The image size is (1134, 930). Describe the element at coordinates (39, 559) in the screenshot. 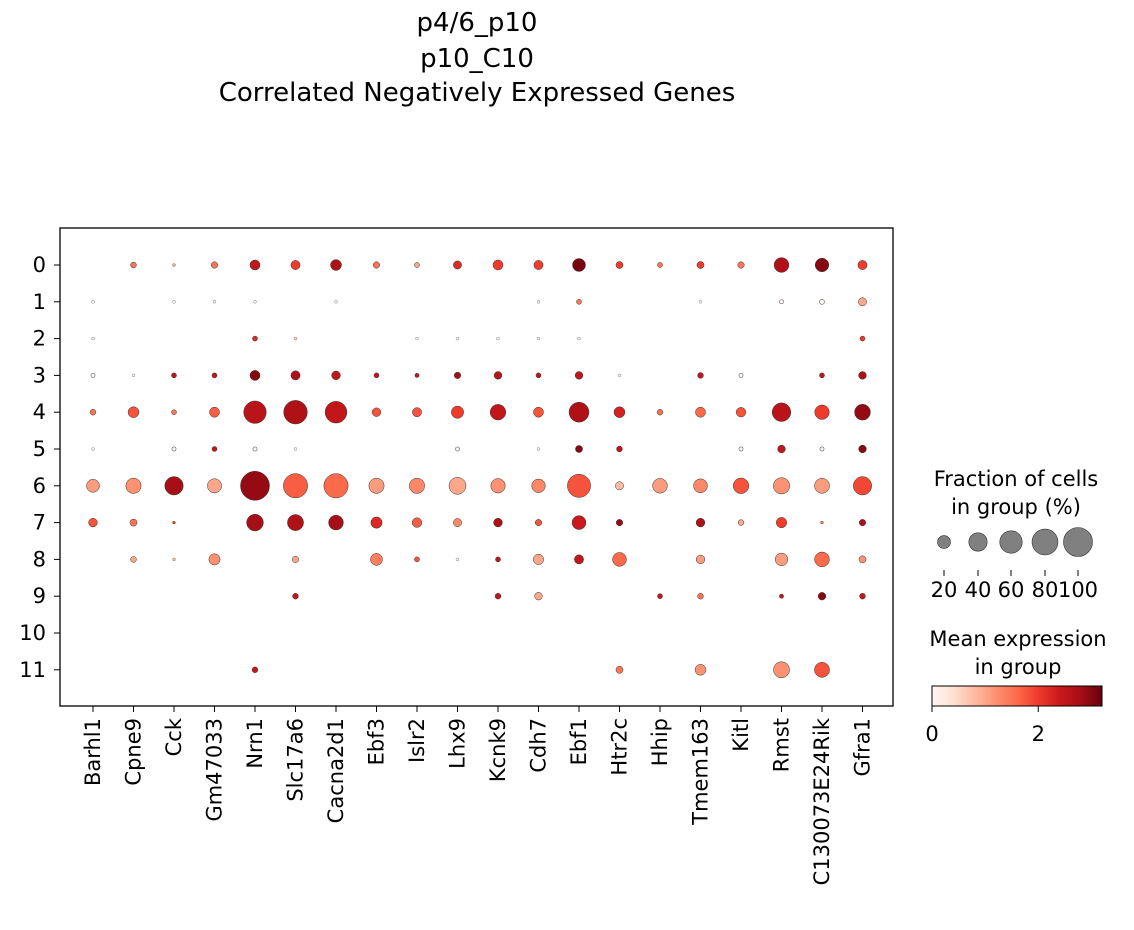

I see `group-label-8: 8` at that location.